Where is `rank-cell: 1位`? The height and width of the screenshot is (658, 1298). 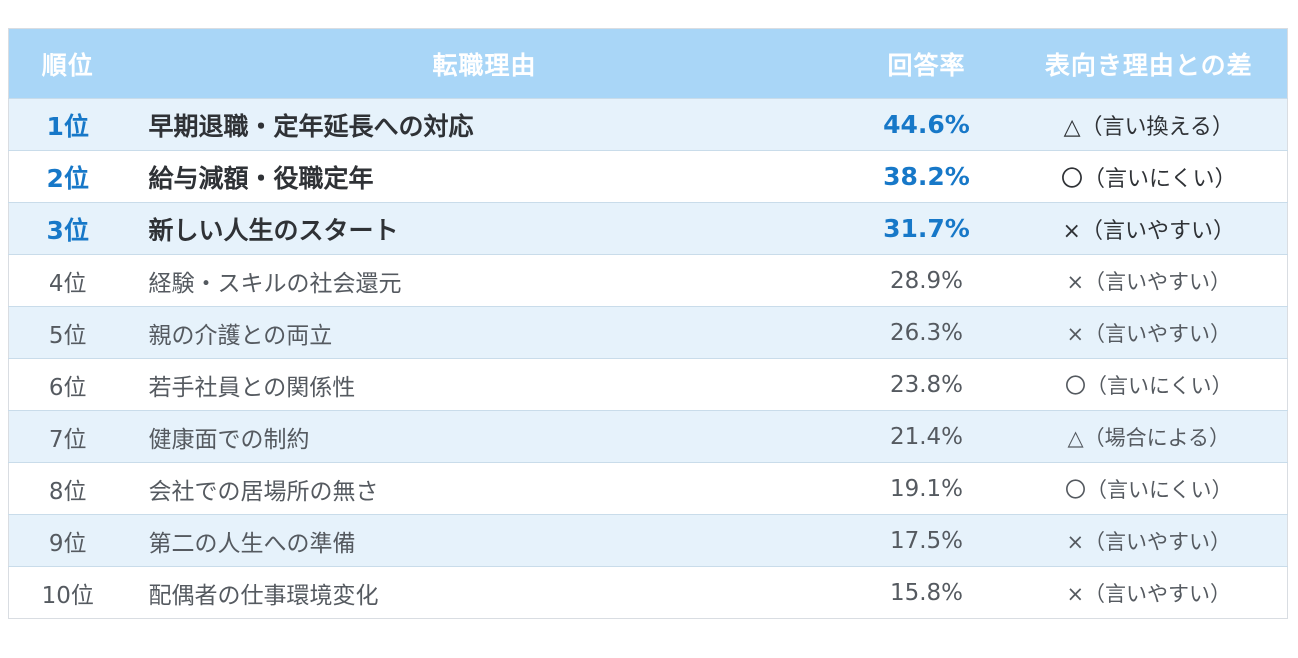 rank-cell: 1位 is located at coordinates (67, 124).